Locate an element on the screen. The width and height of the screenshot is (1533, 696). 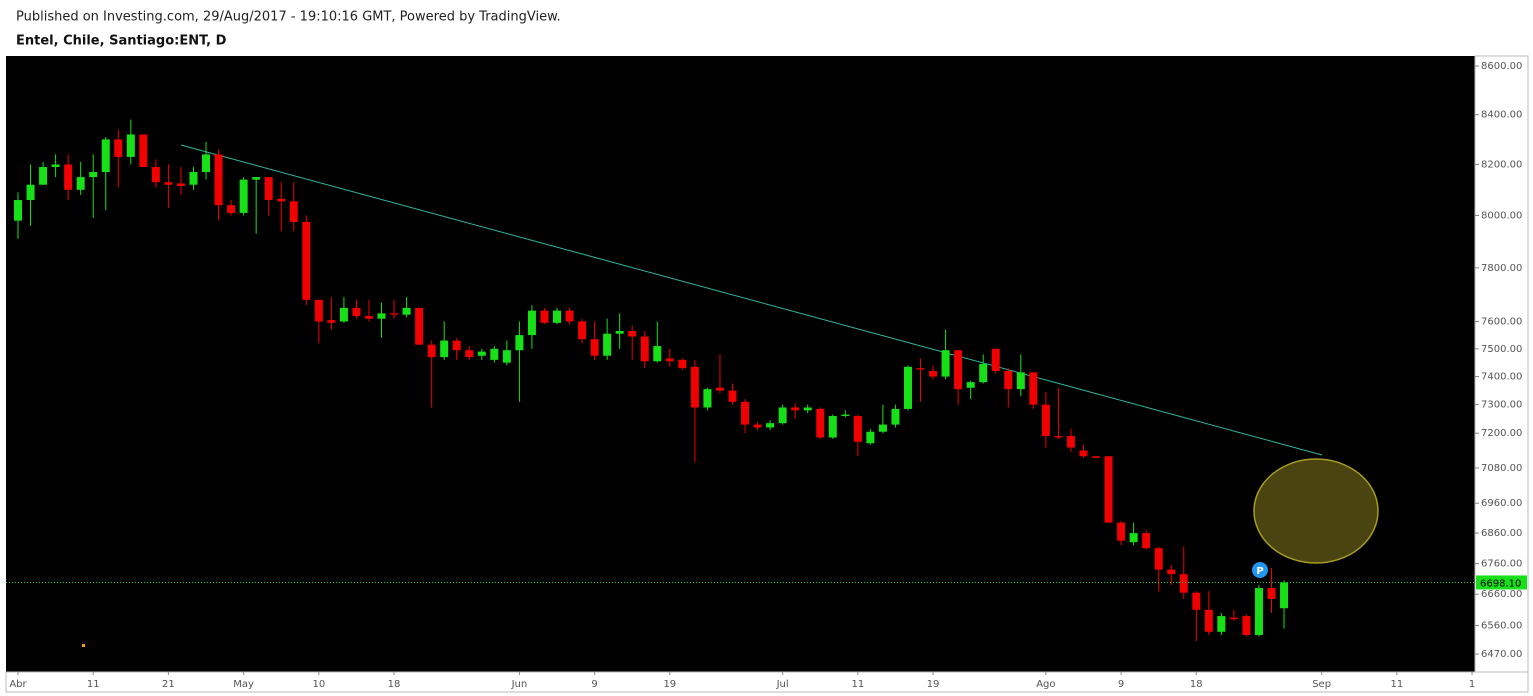
y-tick-label: 8000.00 is located at coordinates (1501, 215).